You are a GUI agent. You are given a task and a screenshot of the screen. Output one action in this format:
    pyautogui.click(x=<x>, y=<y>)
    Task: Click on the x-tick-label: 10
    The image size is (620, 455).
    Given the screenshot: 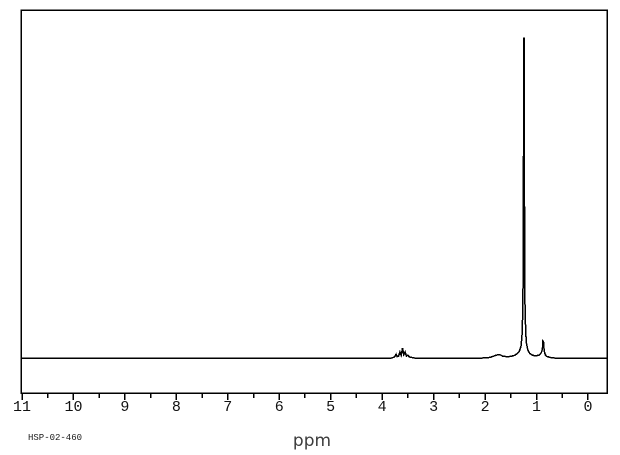 What is the action you would take?
    pyautogui.click(x=73, y=407)
    